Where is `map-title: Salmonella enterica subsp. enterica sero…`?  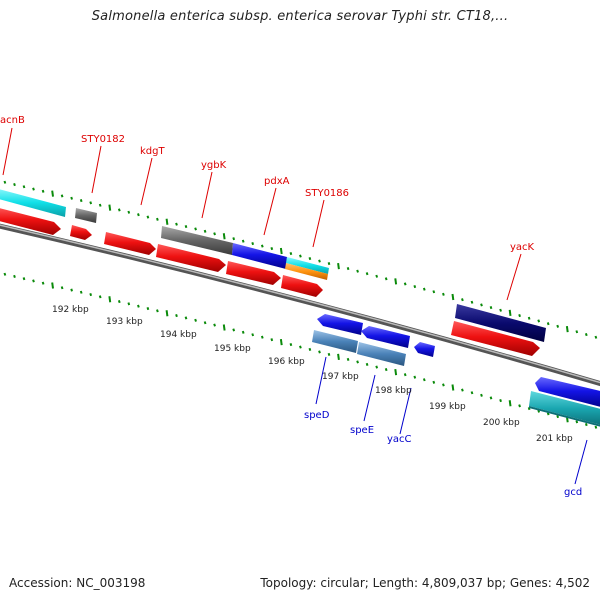
map-title: Salmonella enterica subsp. enterica sero… is located at coordinates (300, 16).